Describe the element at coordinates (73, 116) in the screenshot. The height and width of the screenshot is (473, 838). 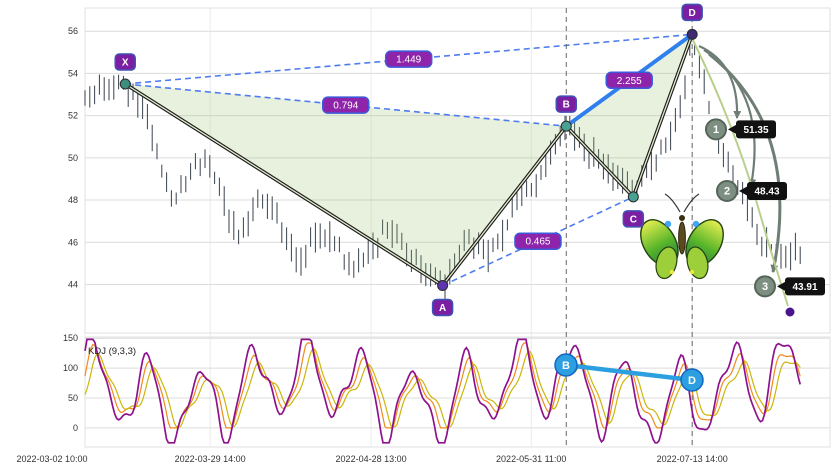
I see `svg-text: 52` at that location.